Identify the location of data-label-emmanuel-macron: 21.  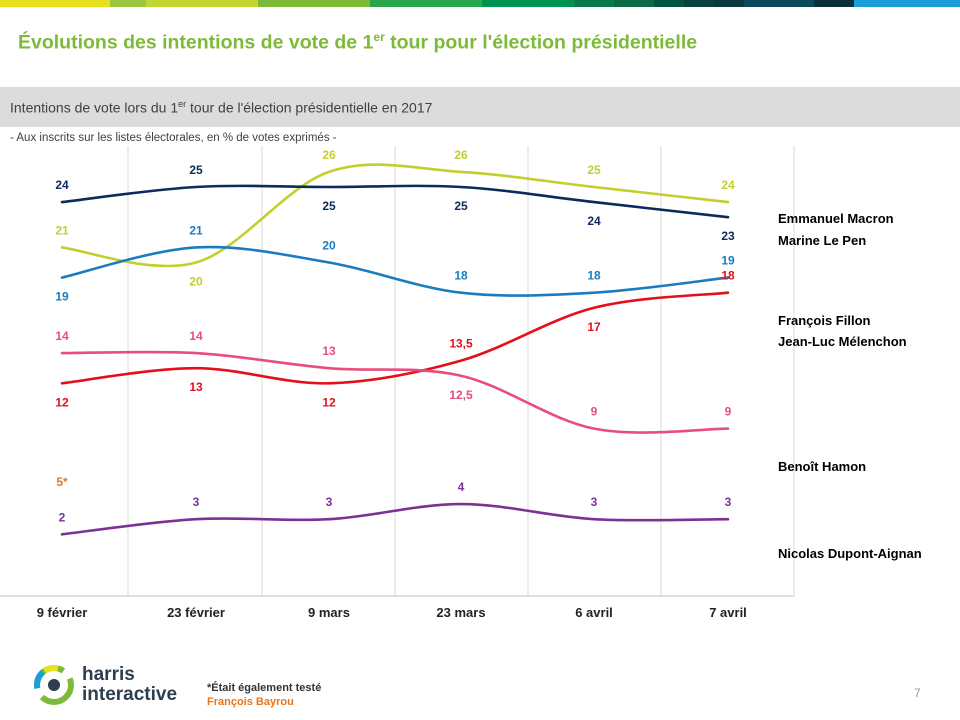
(62, 230).